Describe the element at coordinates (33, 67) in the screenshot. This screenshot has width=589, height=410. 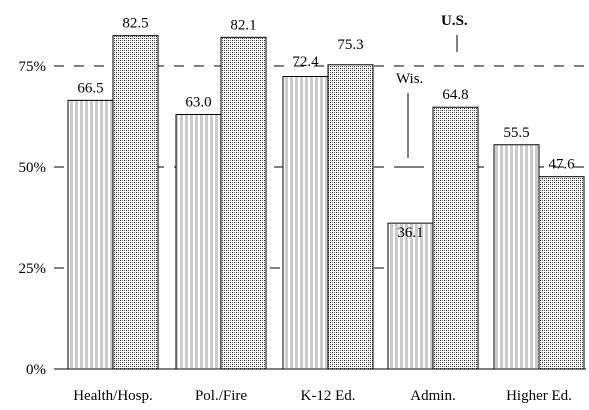
I see `y-tick-label: 75%` at that location.